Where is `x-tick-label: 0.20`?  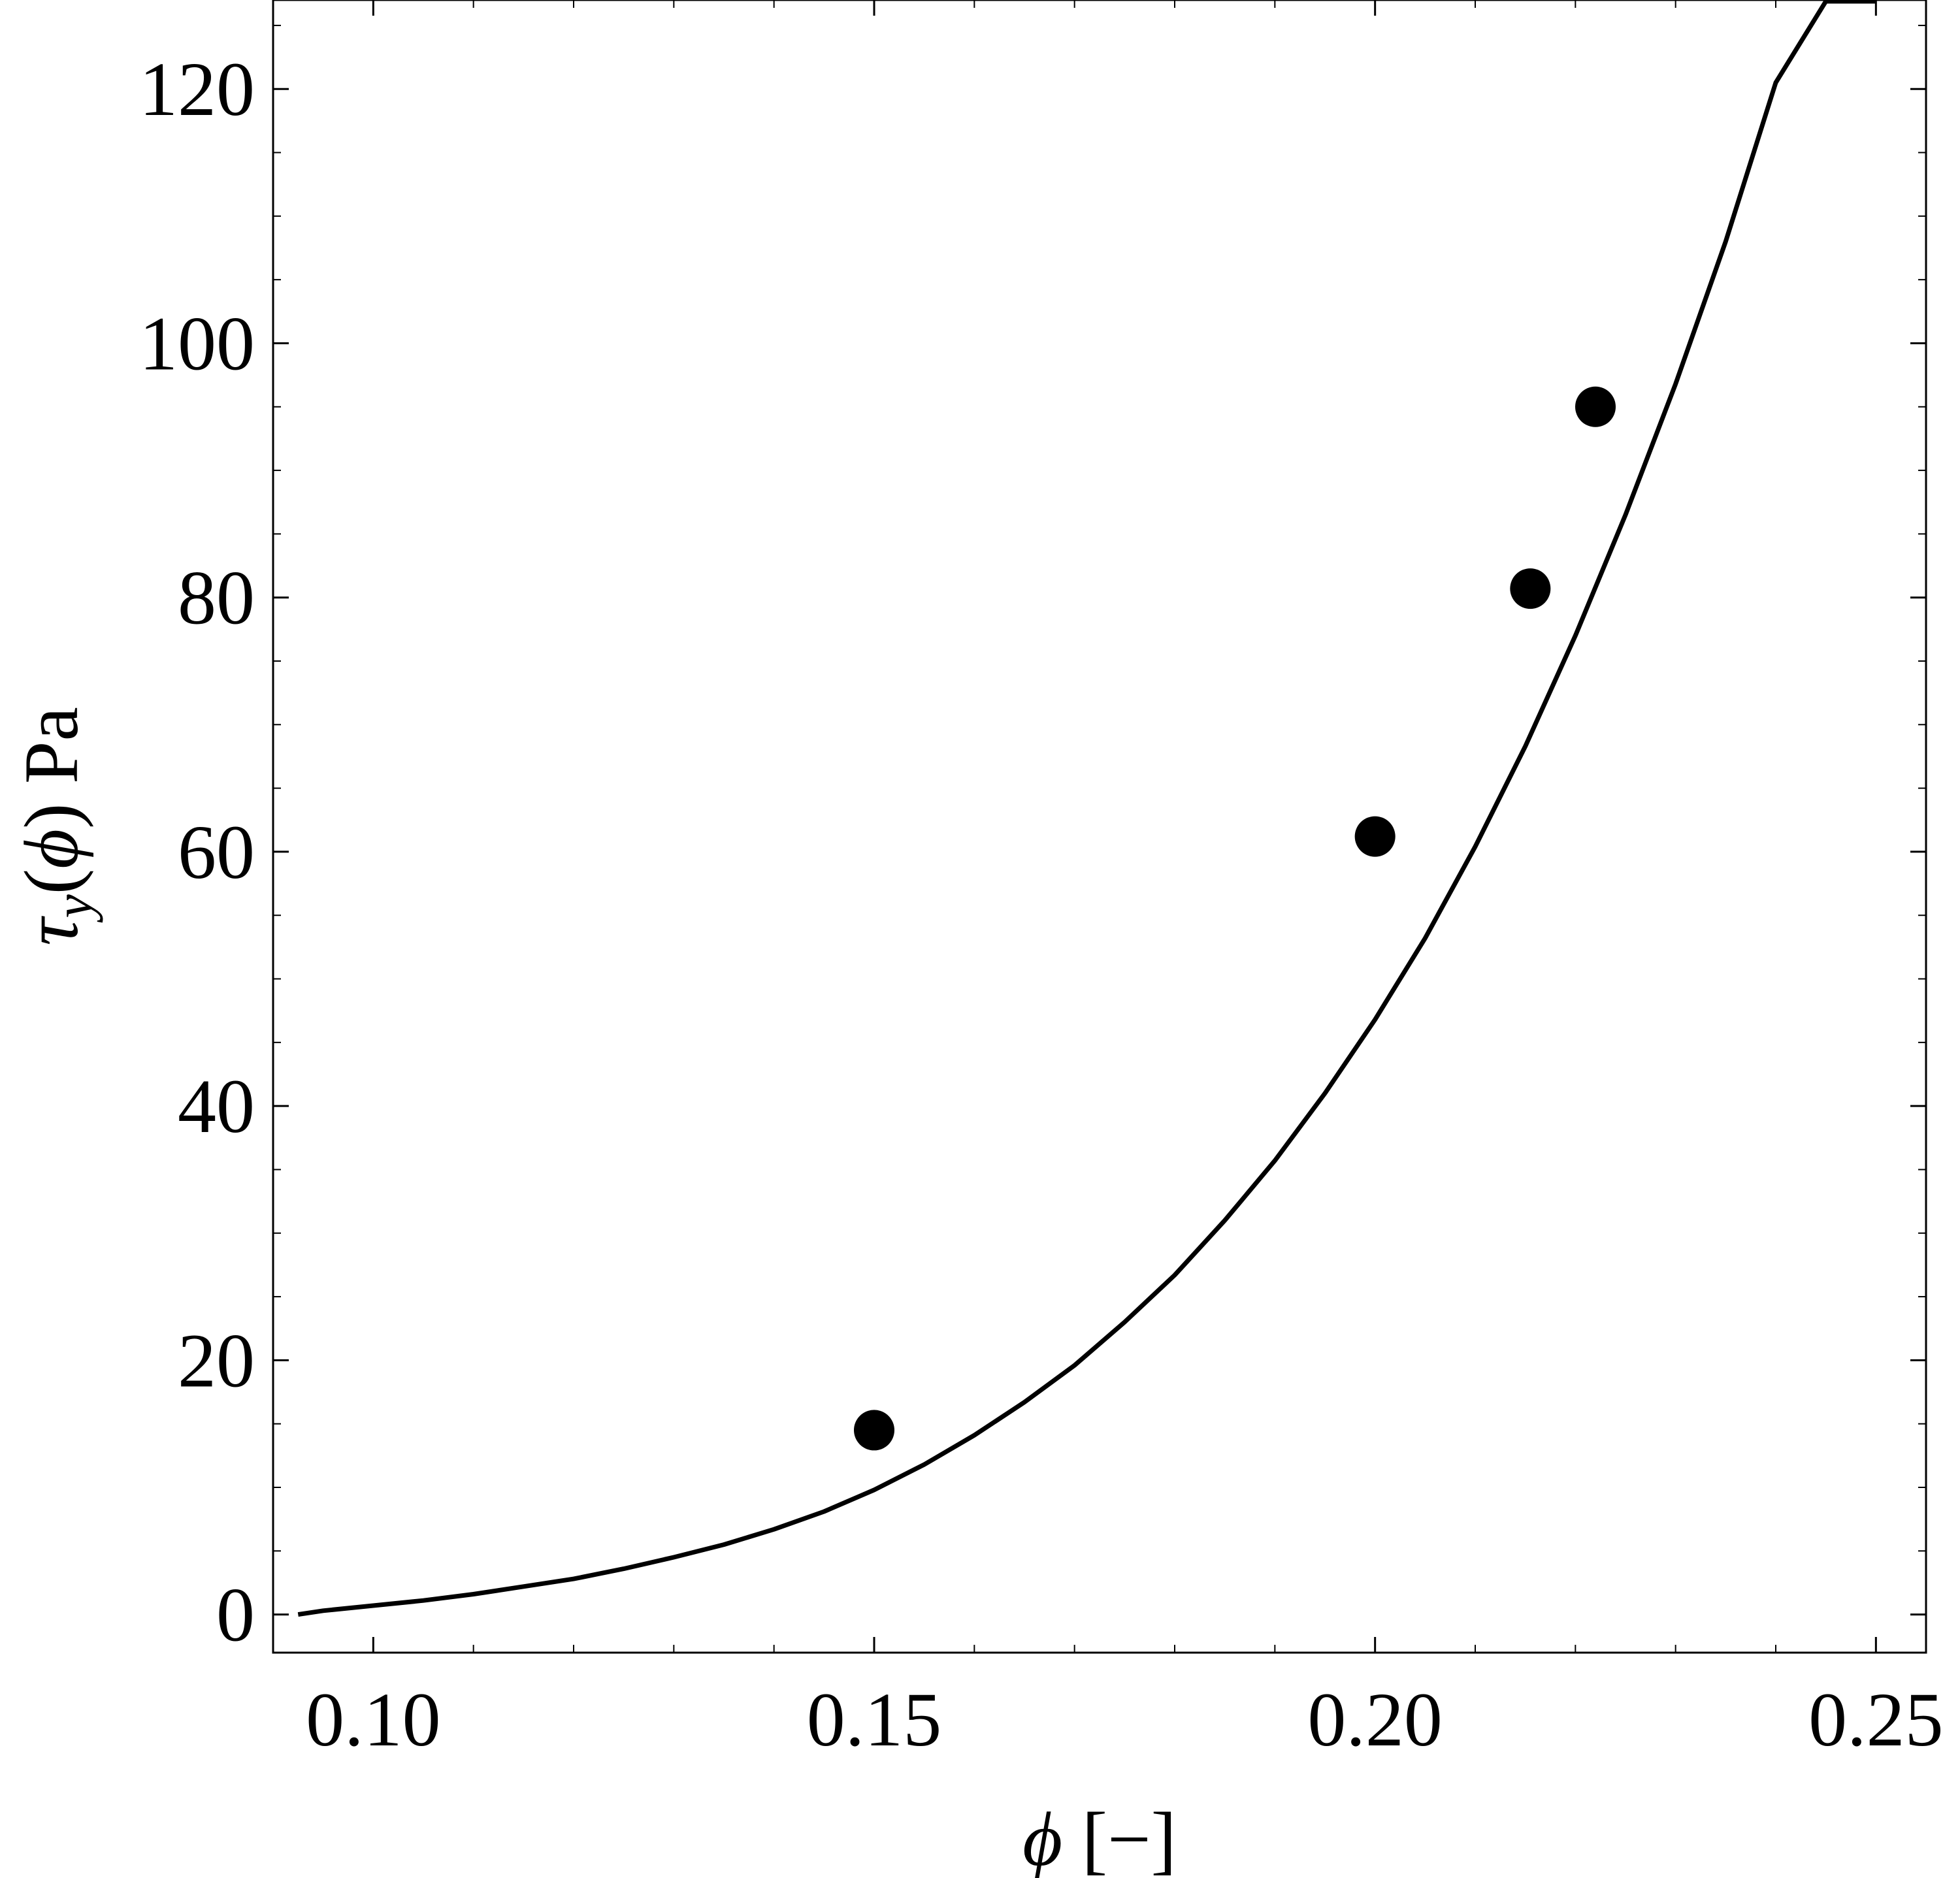 x-tick-label: 0.20 is located at coordinates (1375, 1720).